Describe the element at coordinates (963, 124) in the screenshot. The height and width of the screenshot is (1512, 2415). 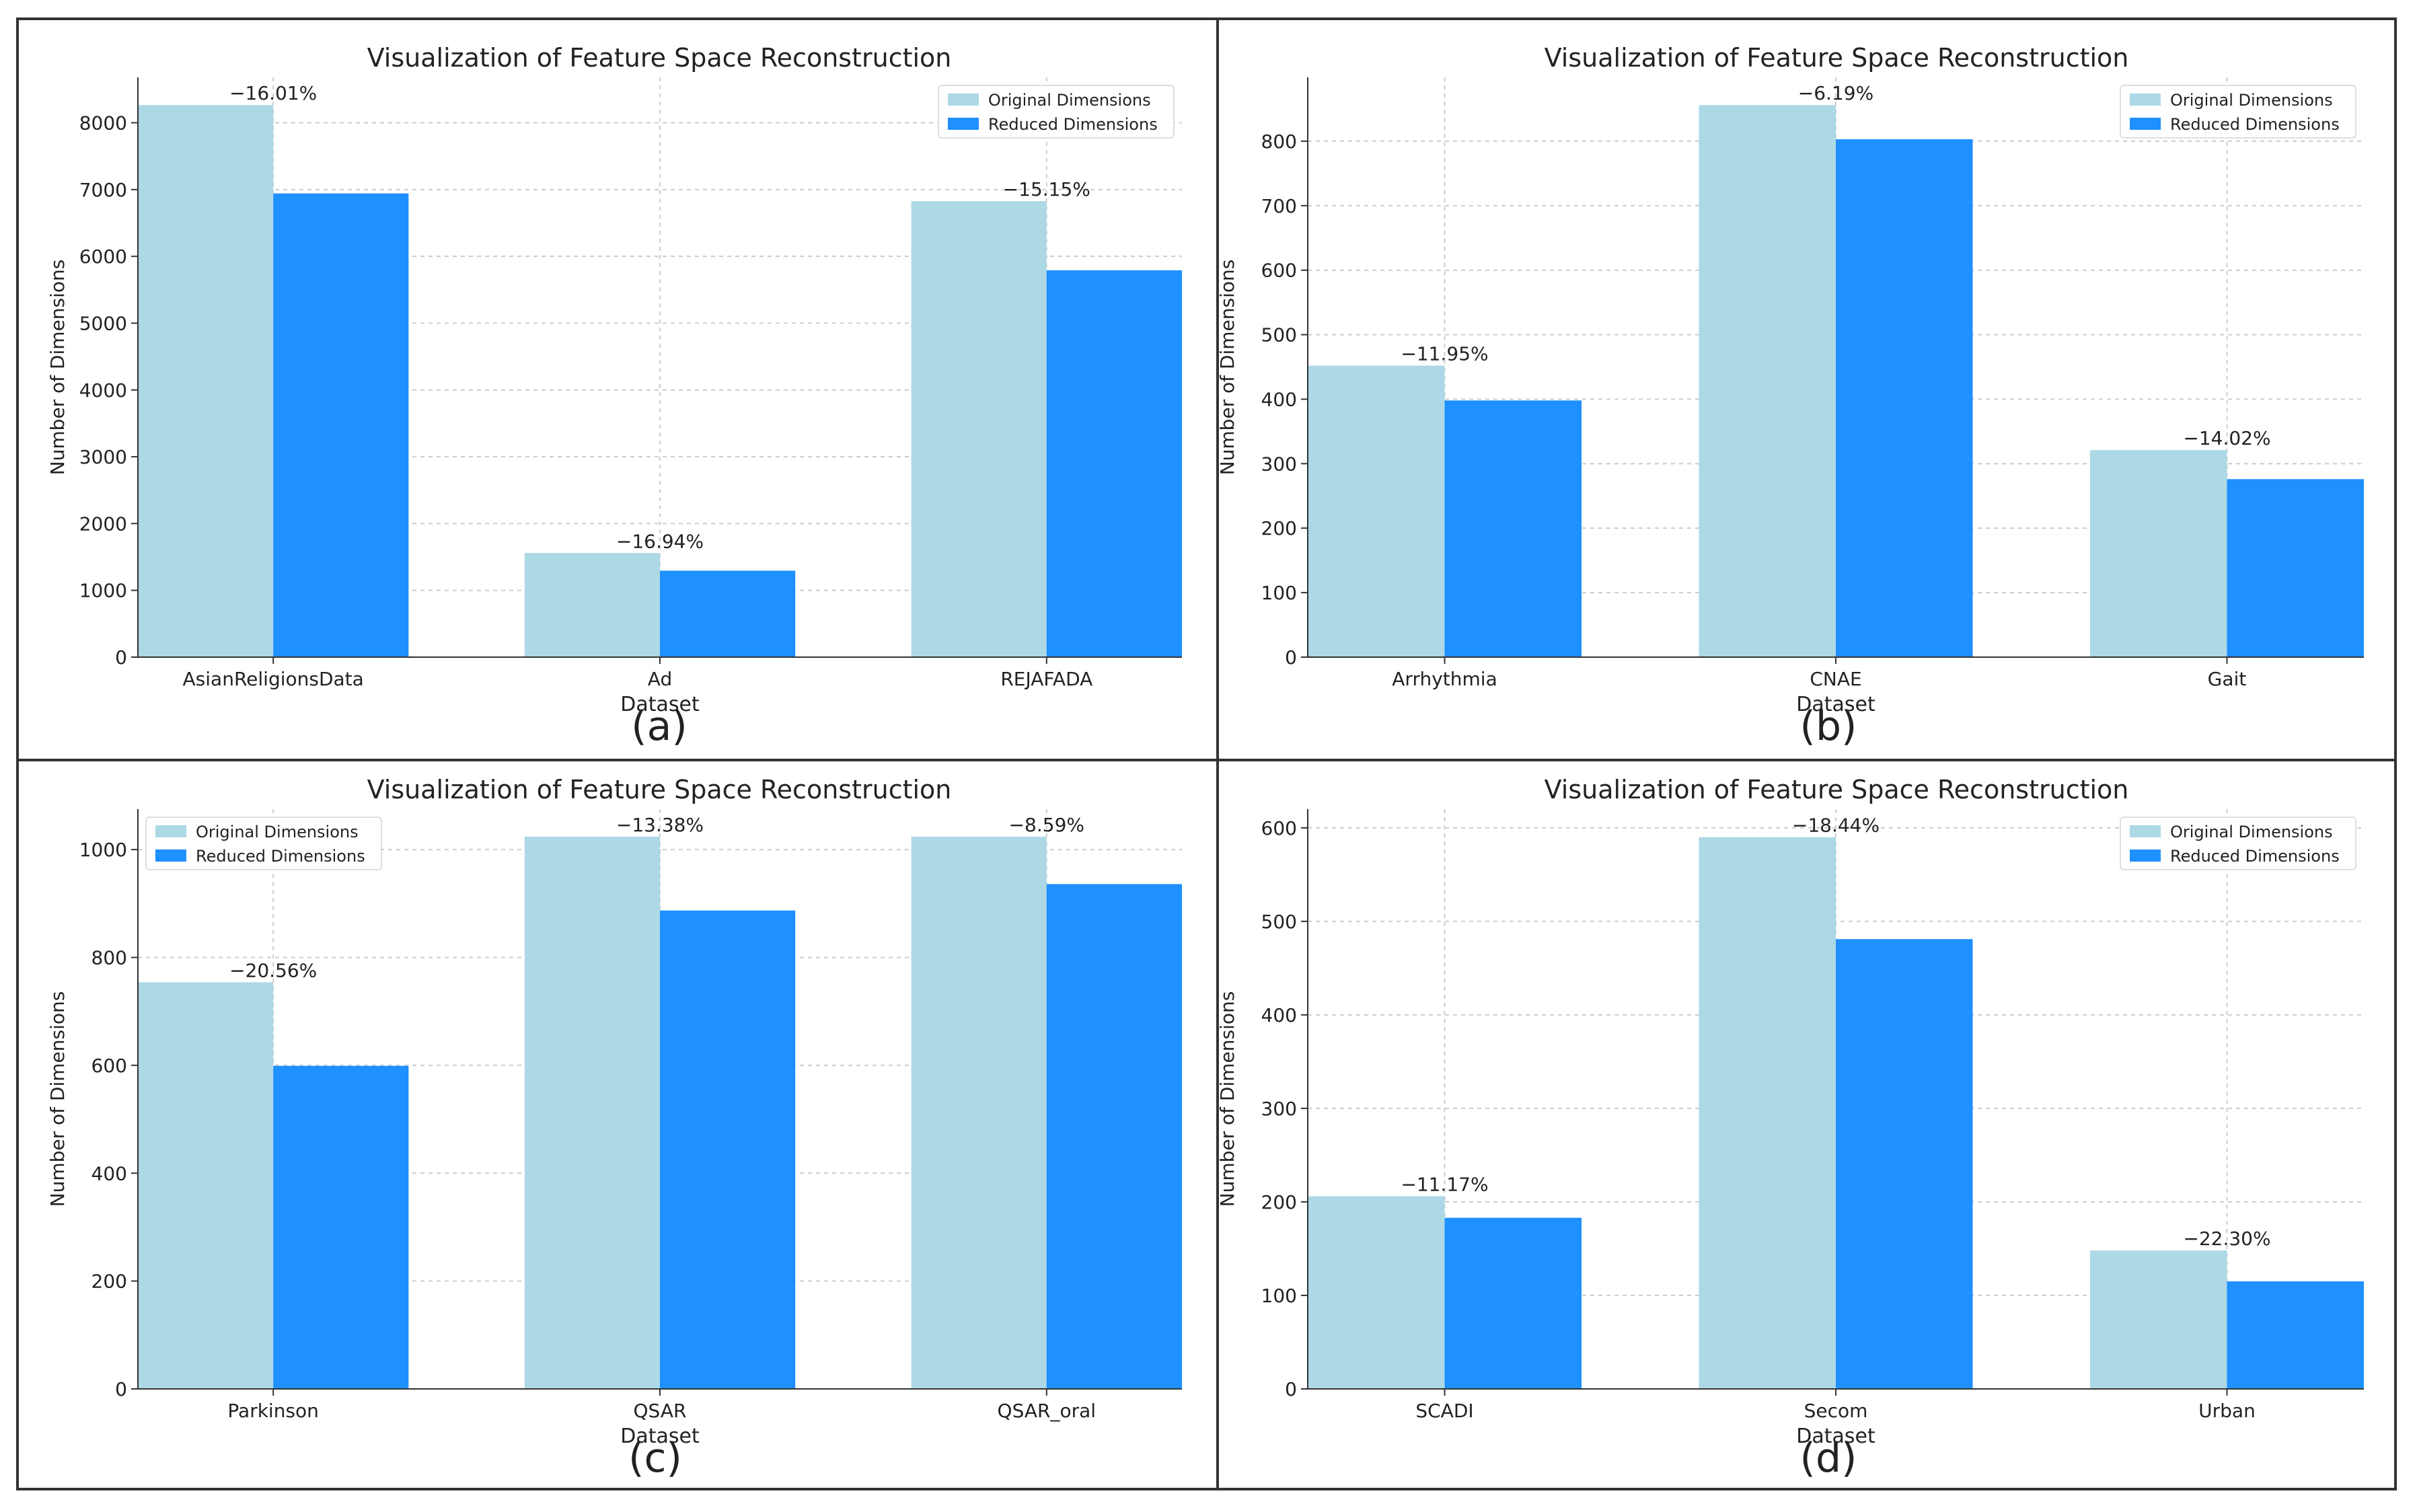
I see `chart-a-legend-swatch-reduced` at that location.